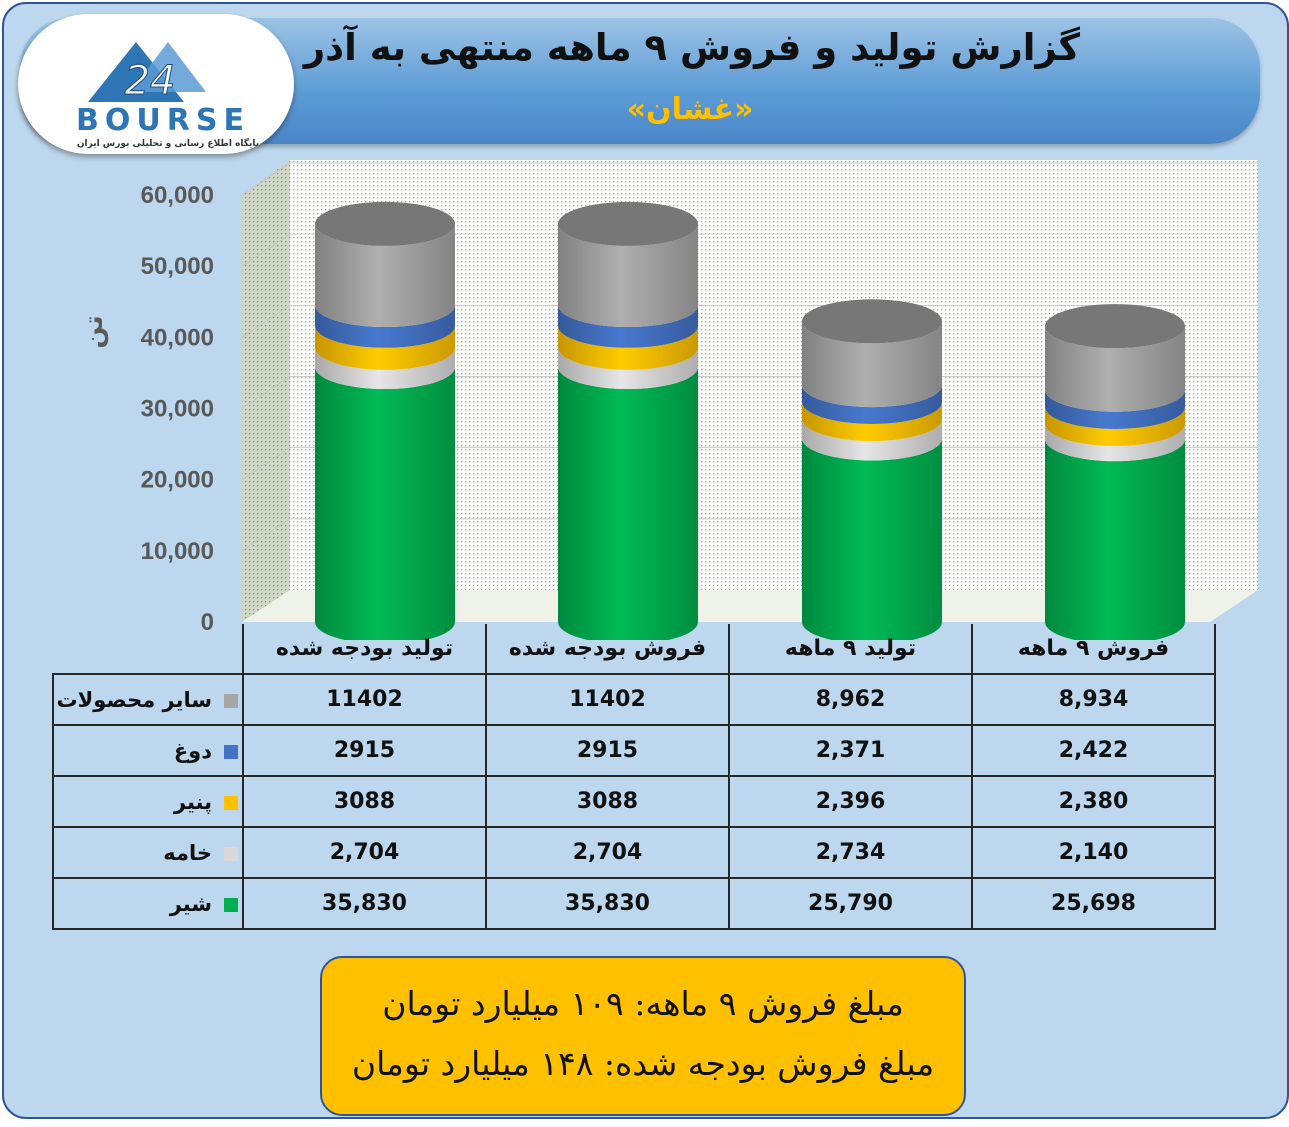  What do you see at coordinates (1093, 649) in the screenshot?
I see `col-header: فروش ۹ ماهه` at bounding box center [1093, 649].